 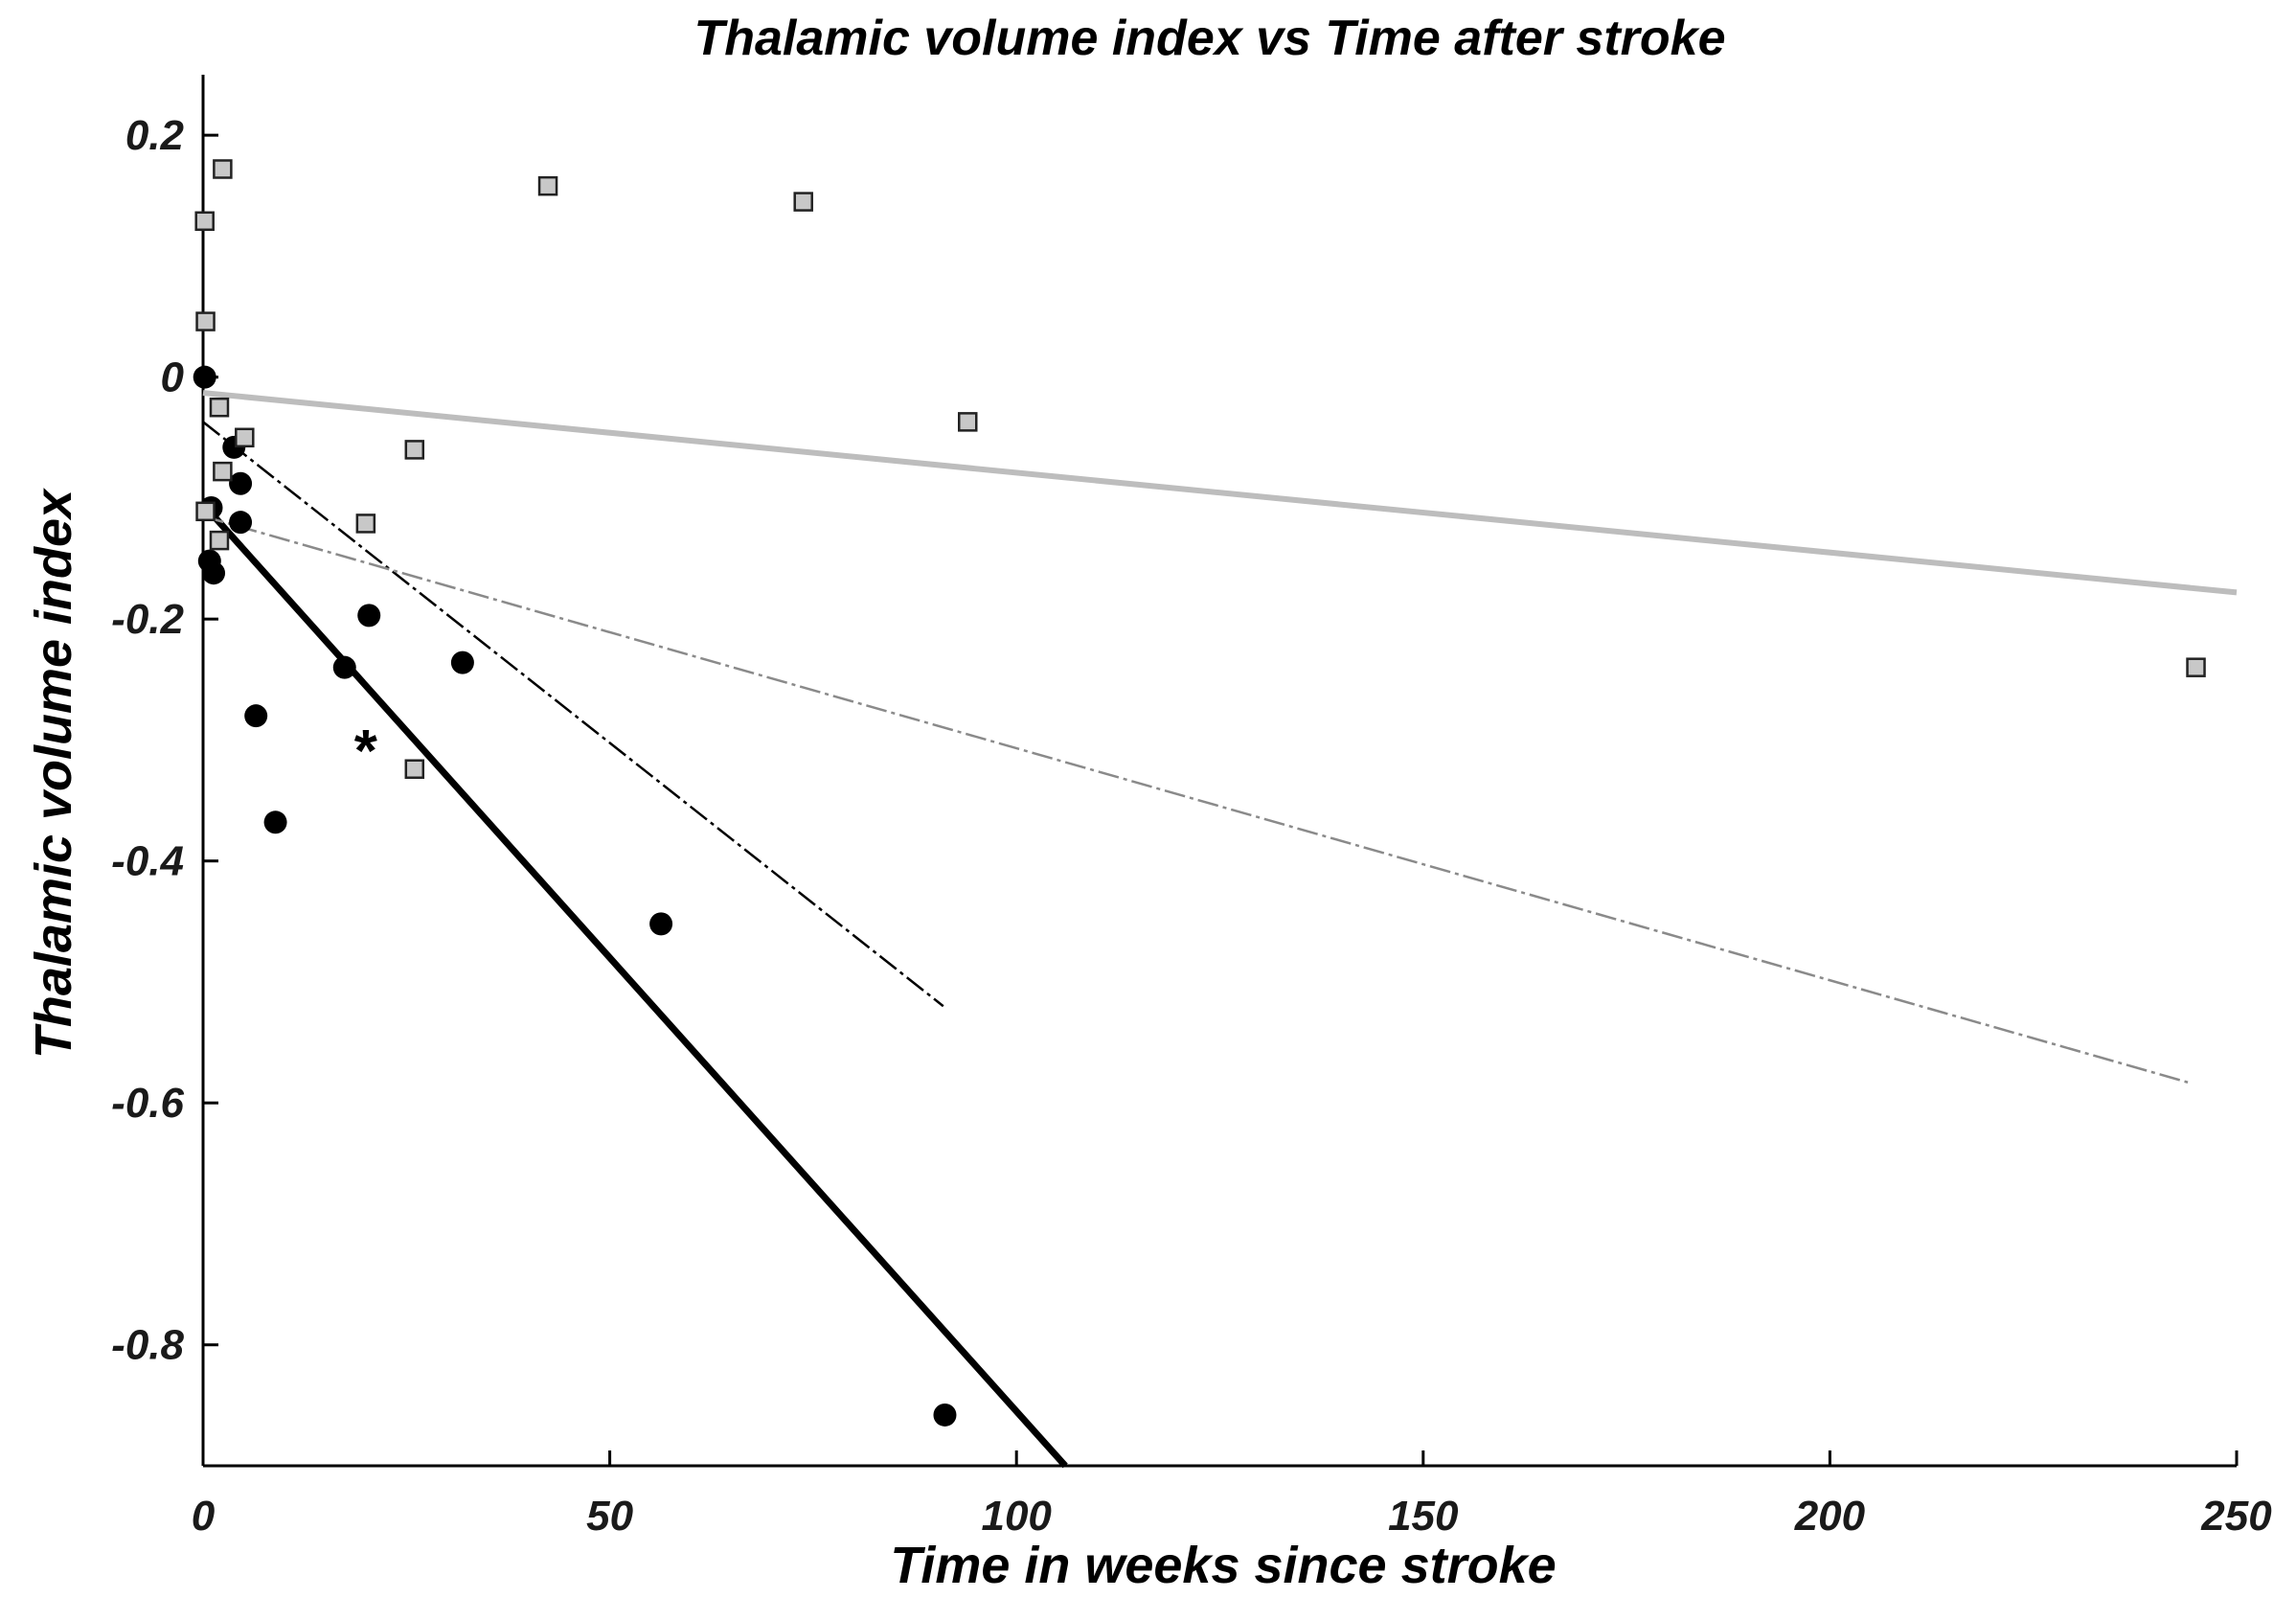 I want to click on x-tick-label: 150, so click(x=1423, y=1517).